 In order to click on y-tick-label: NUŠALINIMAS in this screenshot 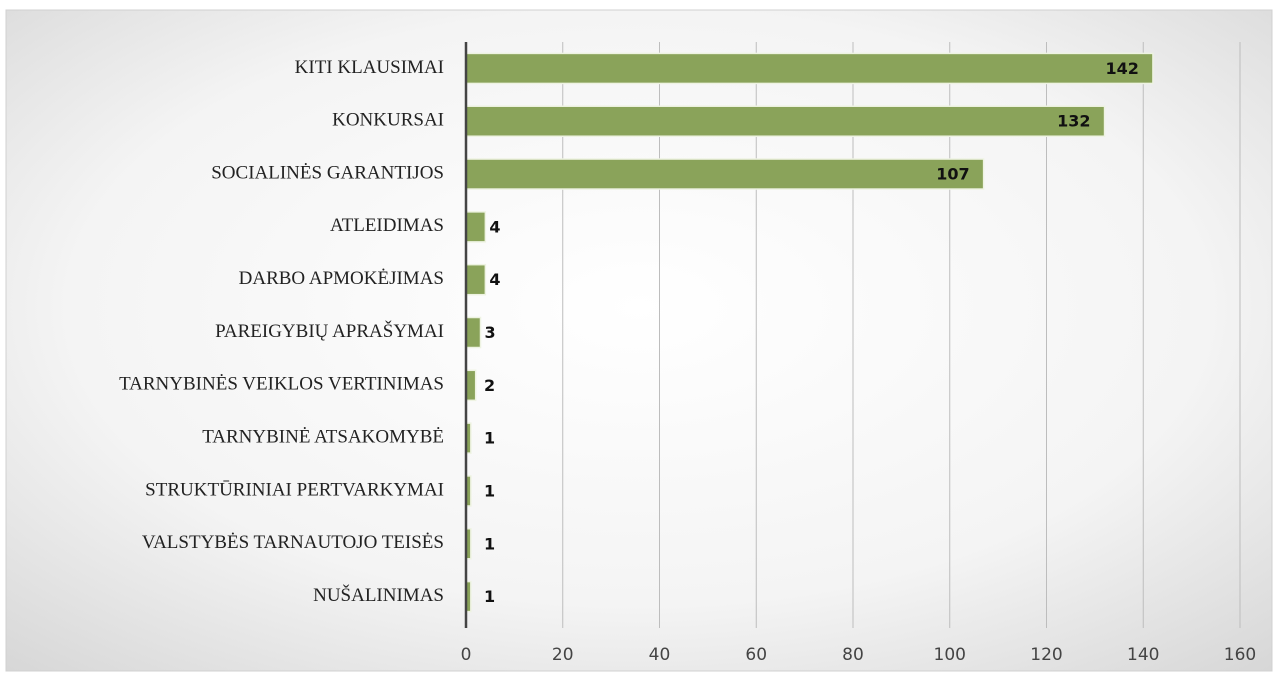, I will do `click(378, 595)`.